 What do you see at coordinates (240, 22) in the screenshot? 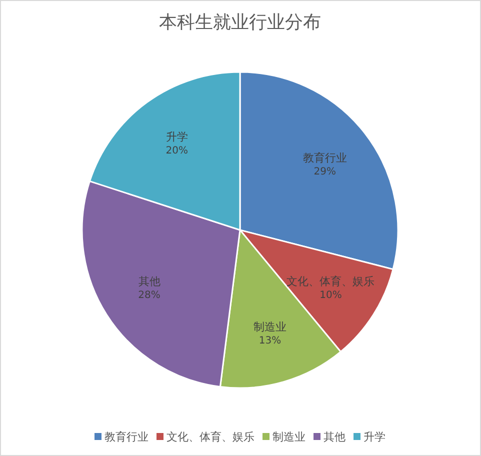
I see `chart-title: 本科生就业行业分布` at bounding box center [240, 22].